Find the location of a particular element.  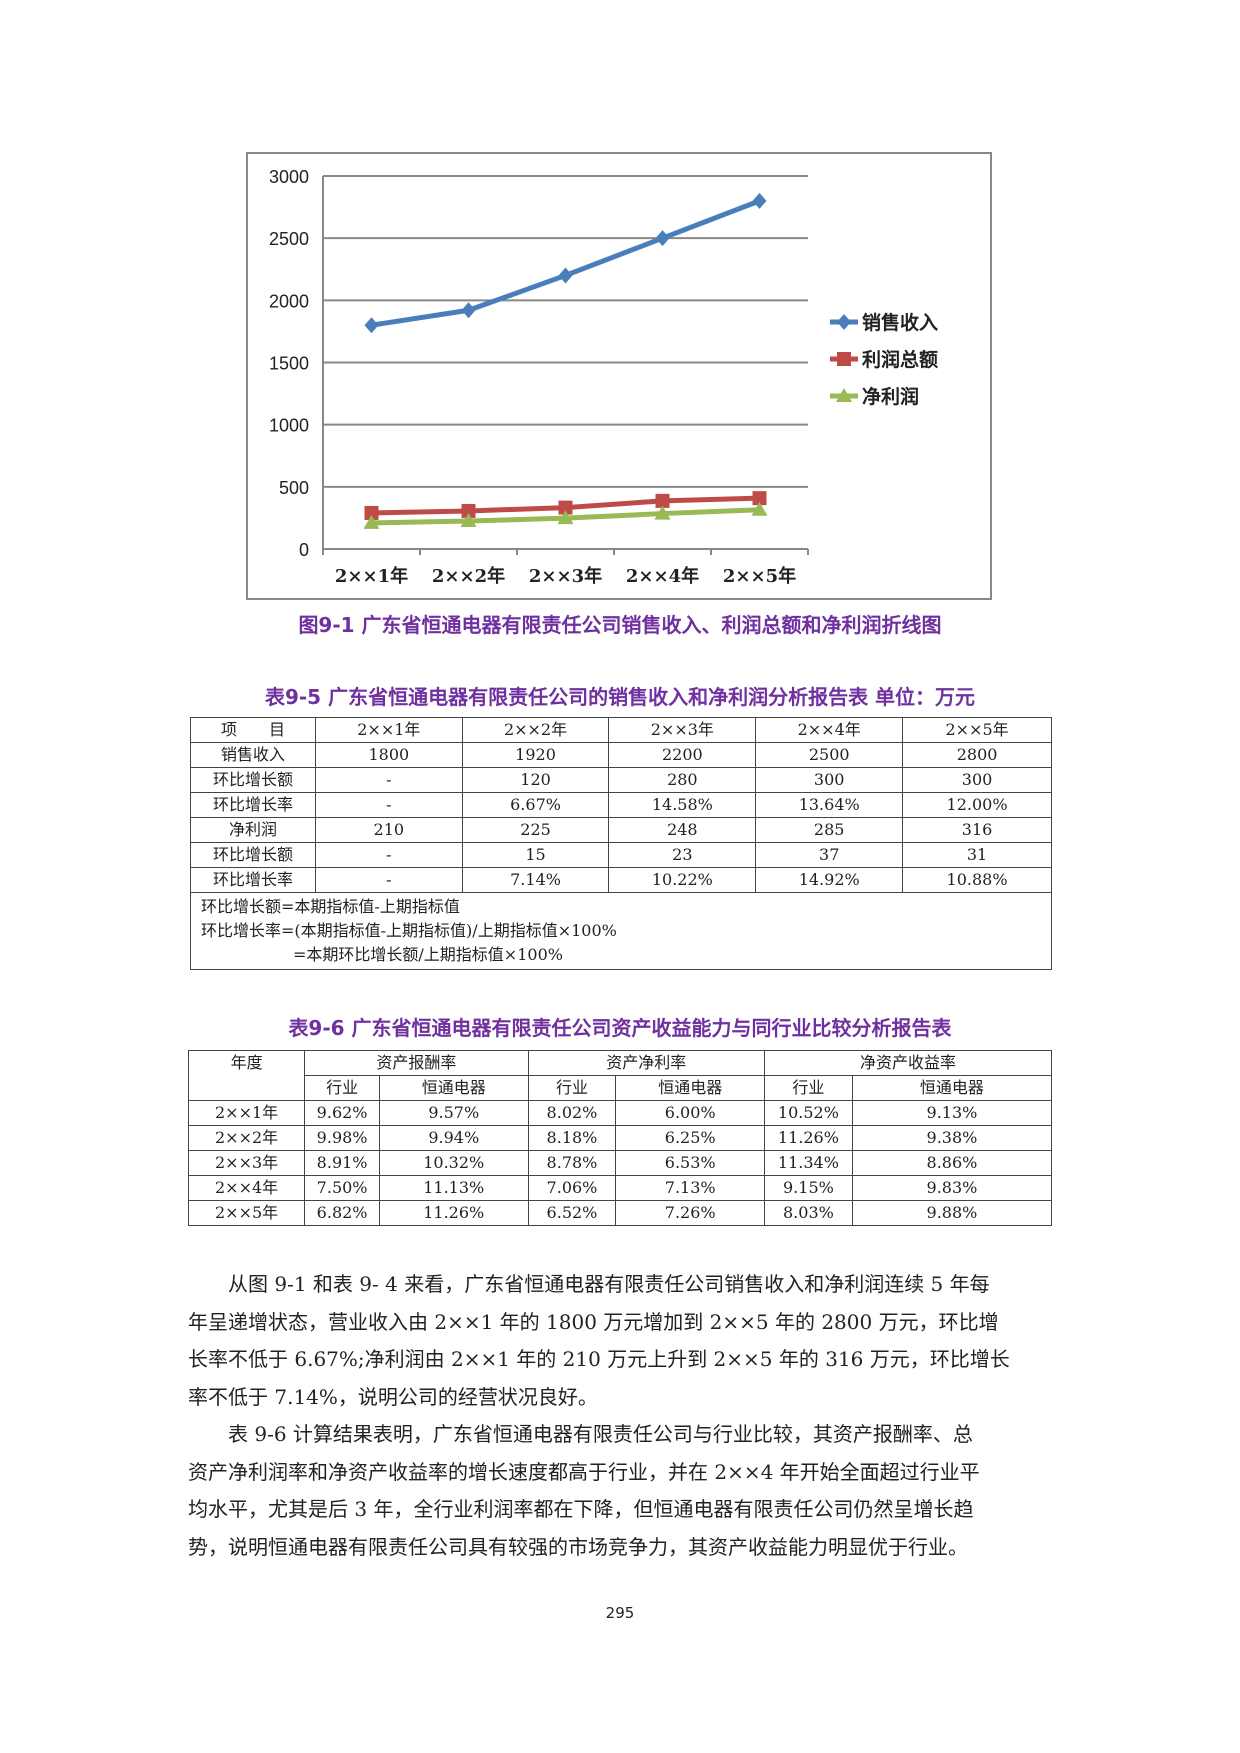

table-cell: 1920 is located at coordinates (535, 755).